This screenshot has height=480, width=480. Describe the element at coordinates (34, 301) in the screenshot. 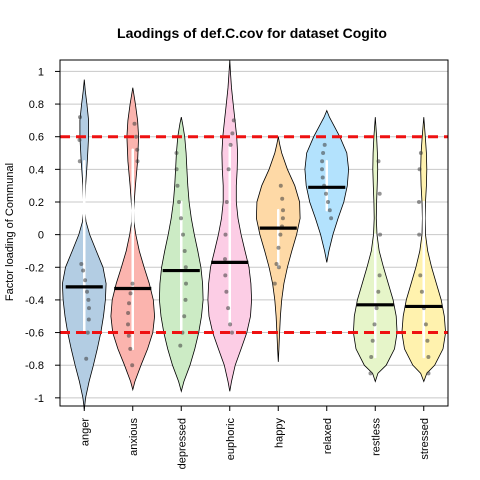

I see `y-tick-label: -0.4` at that location.